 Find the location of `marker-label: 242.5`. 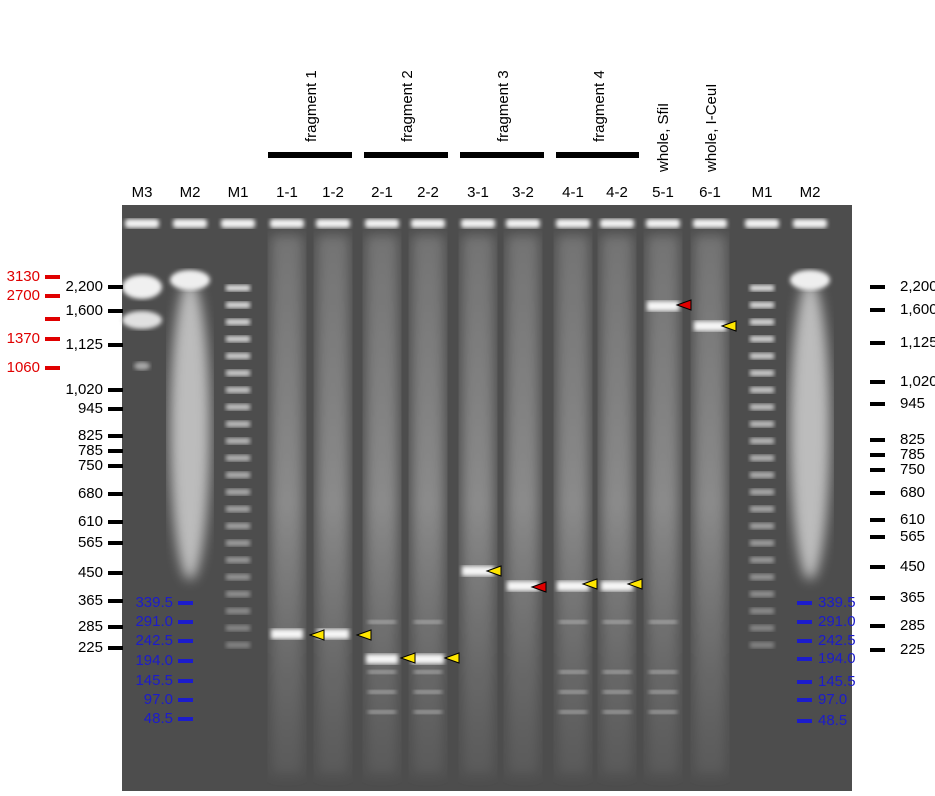

marker-label: 242.5 is located at coordinates (154, 640).